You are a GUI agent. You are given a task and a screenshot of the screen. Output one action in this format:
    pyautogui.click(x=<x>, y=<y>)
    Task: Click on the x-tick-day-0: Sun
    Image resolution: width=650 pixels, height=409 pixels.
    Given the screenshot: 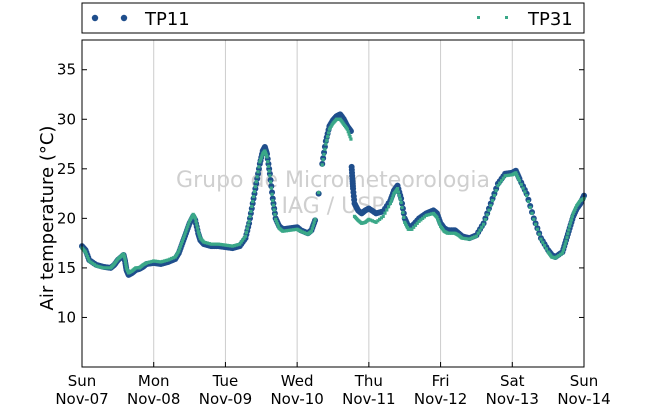 What is the action you would take?
    pyautogui.click(x=82, y=381)
    